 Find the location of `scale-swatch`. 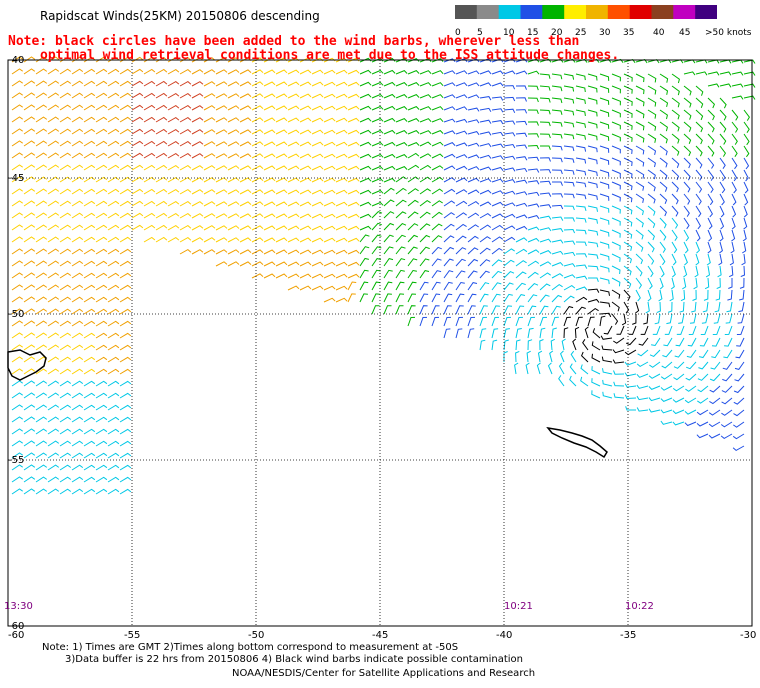

scale-swatch is located at coordinates (597, 12).